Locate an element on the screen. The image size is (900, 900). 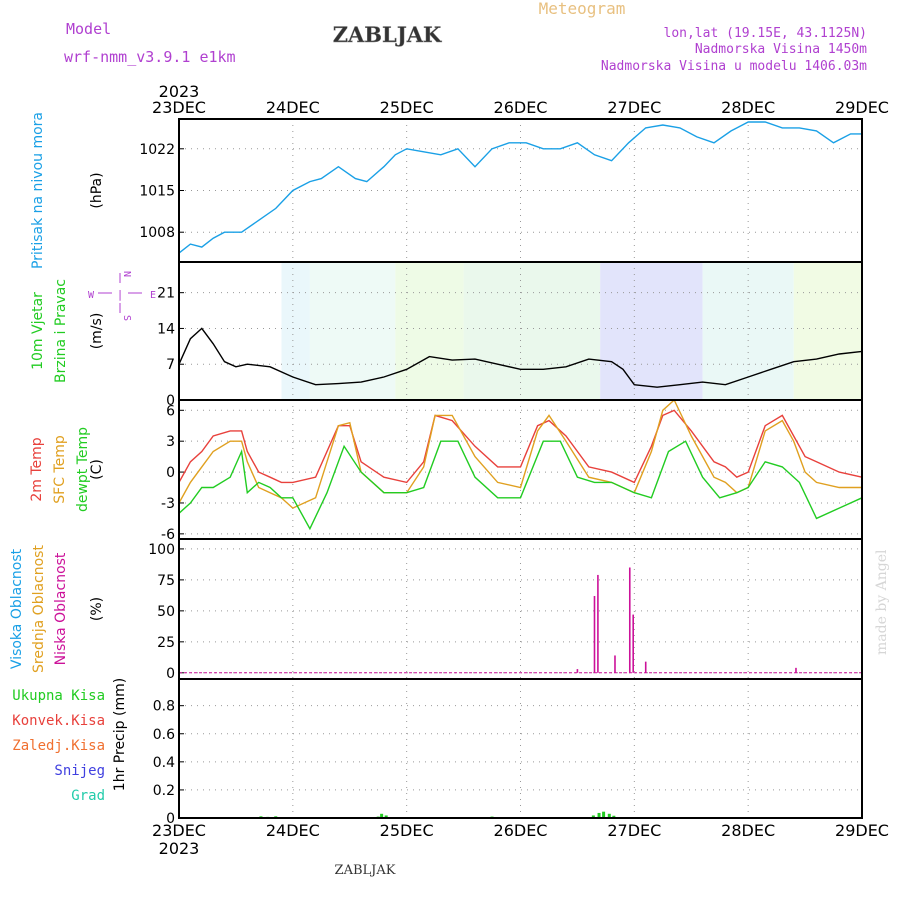
y-tick-label: 1022 is located at coordinates (157, 150).